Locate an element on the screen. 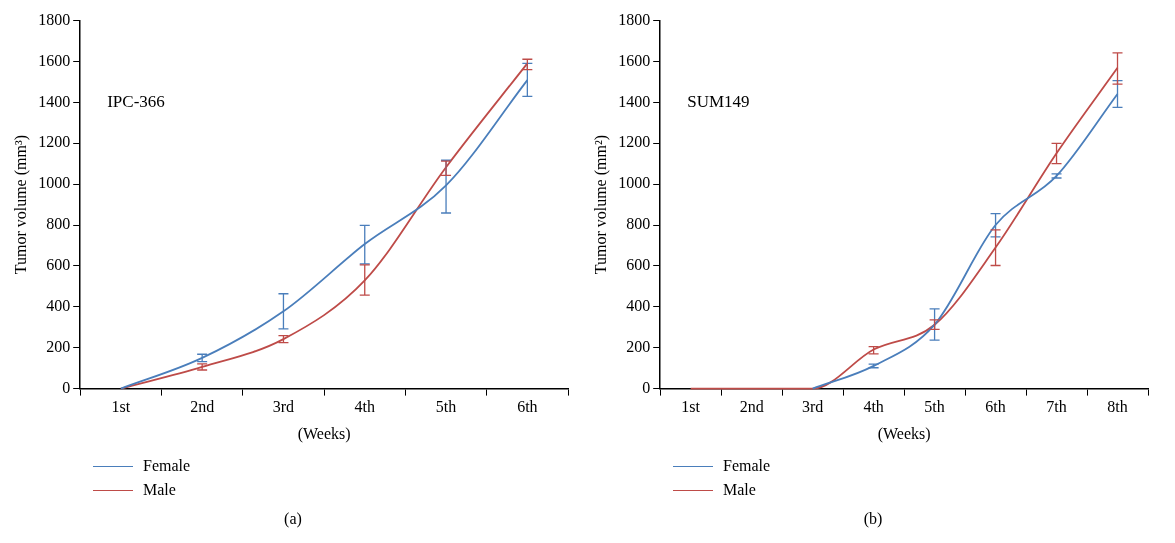  x-tick-label: 7th is located at coordinates (1056, 407).